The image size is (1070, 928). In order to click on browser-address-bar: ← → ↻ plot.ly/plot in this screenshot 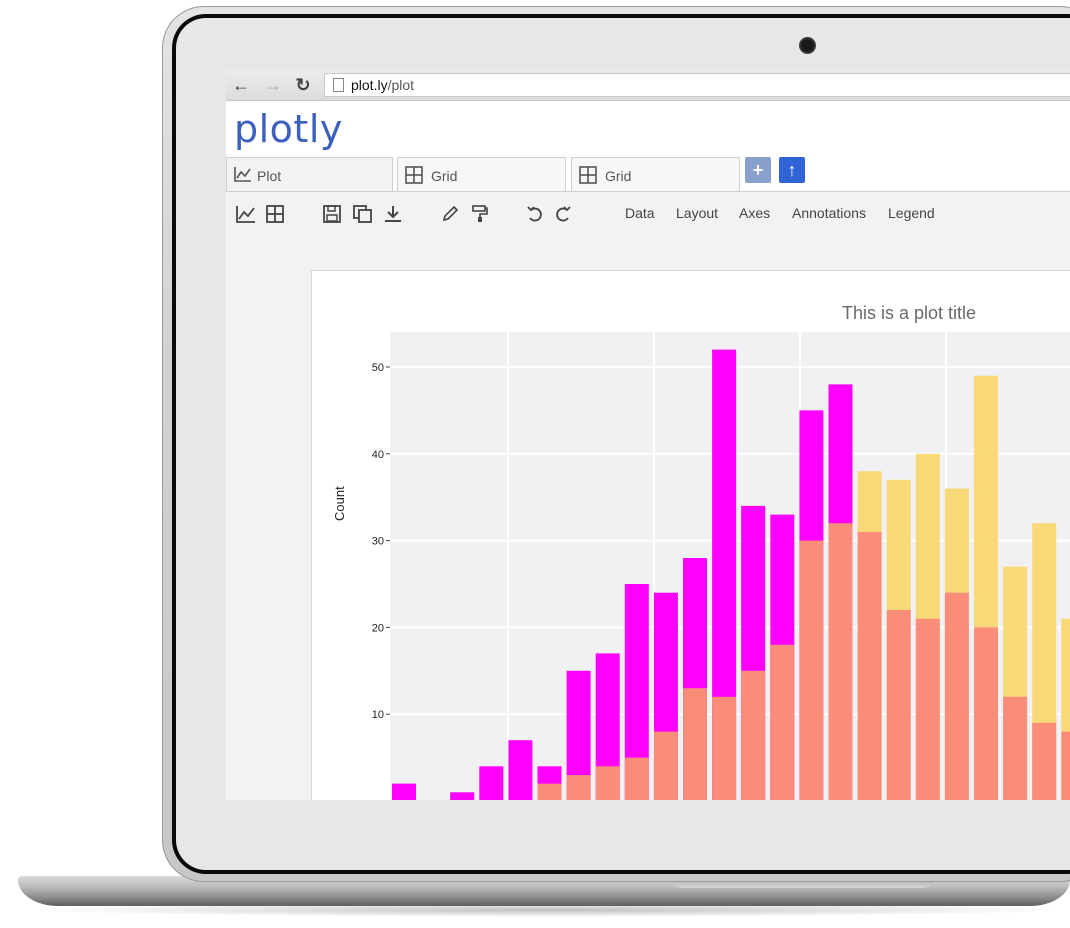, I will do `click(648, 85)`.